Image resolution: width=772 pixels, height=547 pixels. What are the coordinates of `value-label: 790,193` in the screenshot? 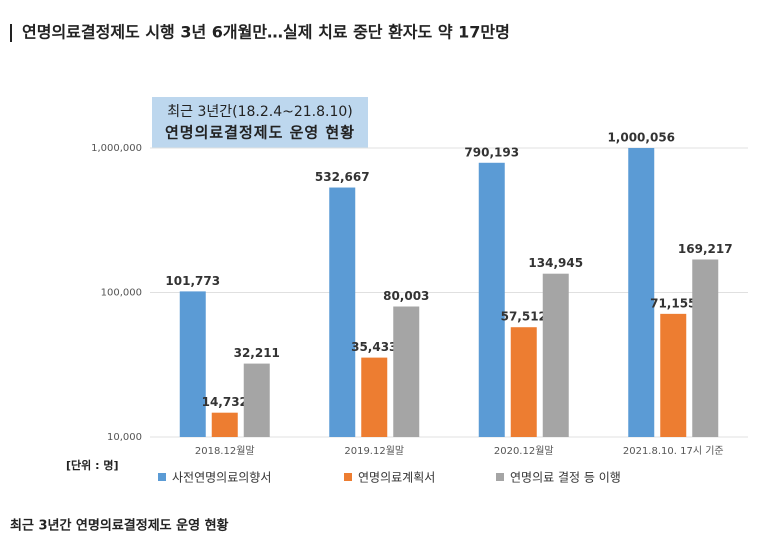 It's located at (491, 152).